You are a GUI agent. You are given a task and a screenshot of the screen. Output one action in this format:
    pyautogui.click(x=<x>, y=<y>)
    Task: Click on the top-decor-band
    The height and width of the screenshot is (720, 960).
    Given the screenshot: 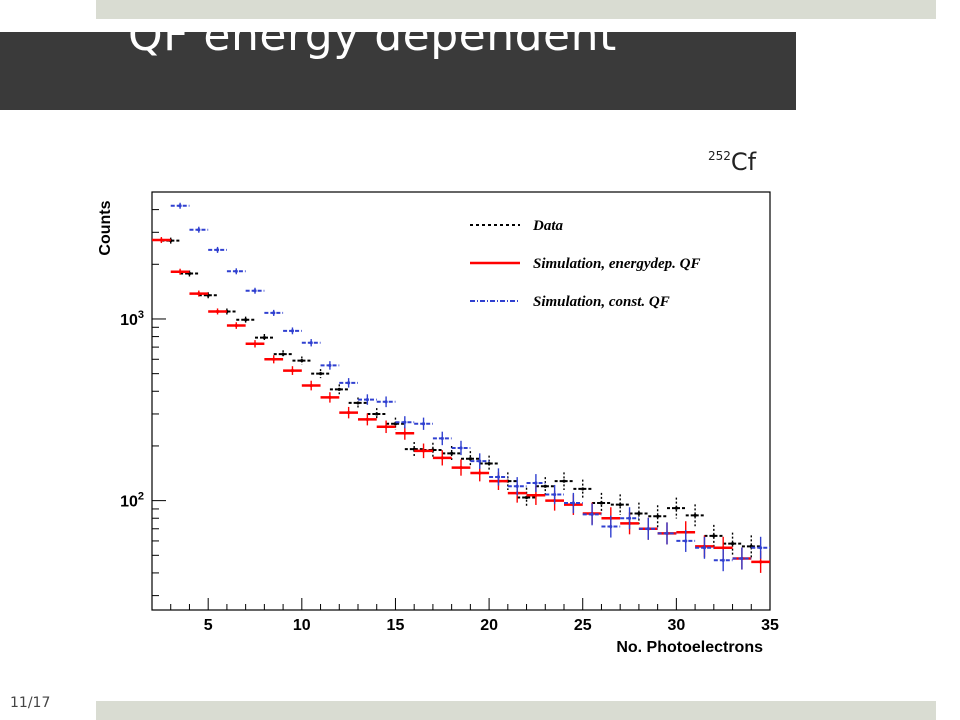 What is the action you would take?
    pyautogui.click(x=516, y=9)
    